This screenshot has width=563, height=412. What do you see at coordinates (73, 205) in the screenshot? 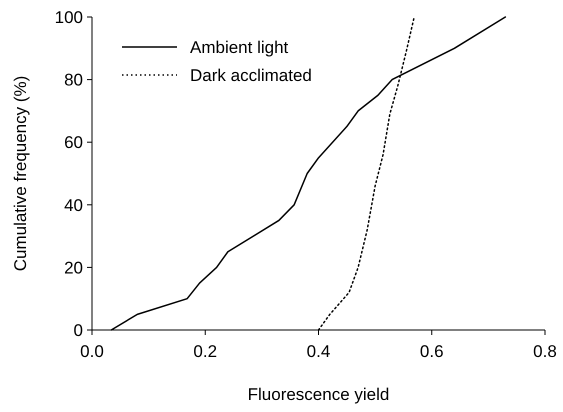
I see `y-tick-label: 40` at bounding box center [73, 205].